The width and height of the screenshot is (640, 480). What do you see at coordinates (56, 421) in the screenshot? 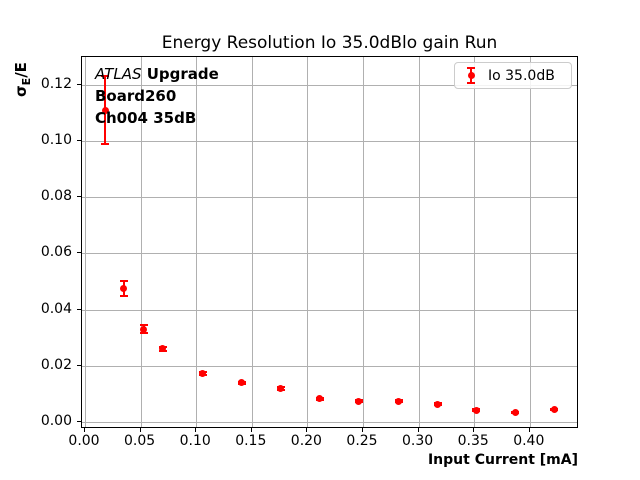
I see `y-tick-label: 0.00` at bounding box center [56, 421].